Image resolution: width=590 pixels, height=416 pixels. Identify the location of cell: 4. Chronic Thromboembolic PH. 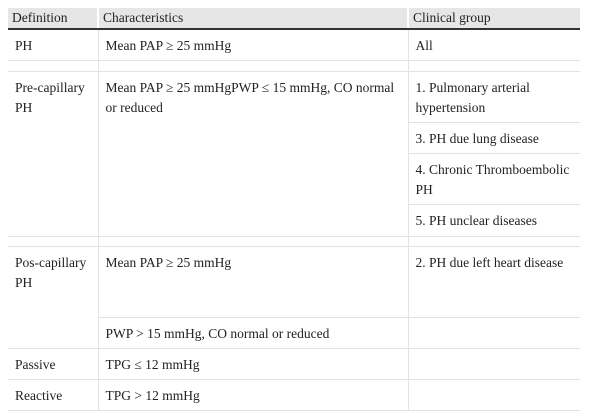
(494, 179).